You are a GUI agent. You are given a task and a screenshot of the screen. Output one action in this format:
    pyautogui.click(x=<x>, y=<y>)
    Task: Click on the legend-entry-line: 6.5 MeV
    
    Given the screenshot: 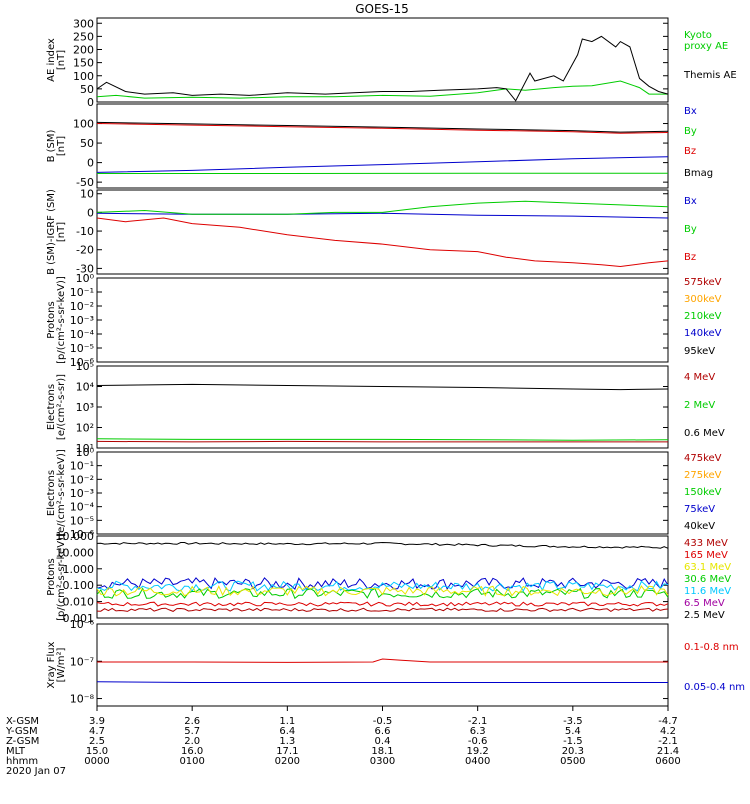 What is the action you would take?
    pyautogui.click(x=704, y=603)
    